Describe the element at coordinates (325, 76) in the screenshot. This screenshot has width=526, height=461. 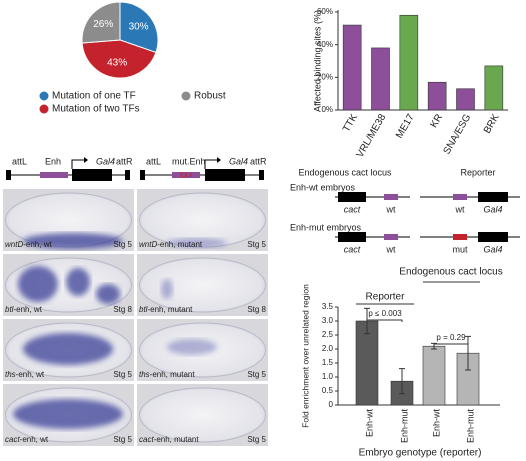
I see `y-tick-label: 20%` at that location.